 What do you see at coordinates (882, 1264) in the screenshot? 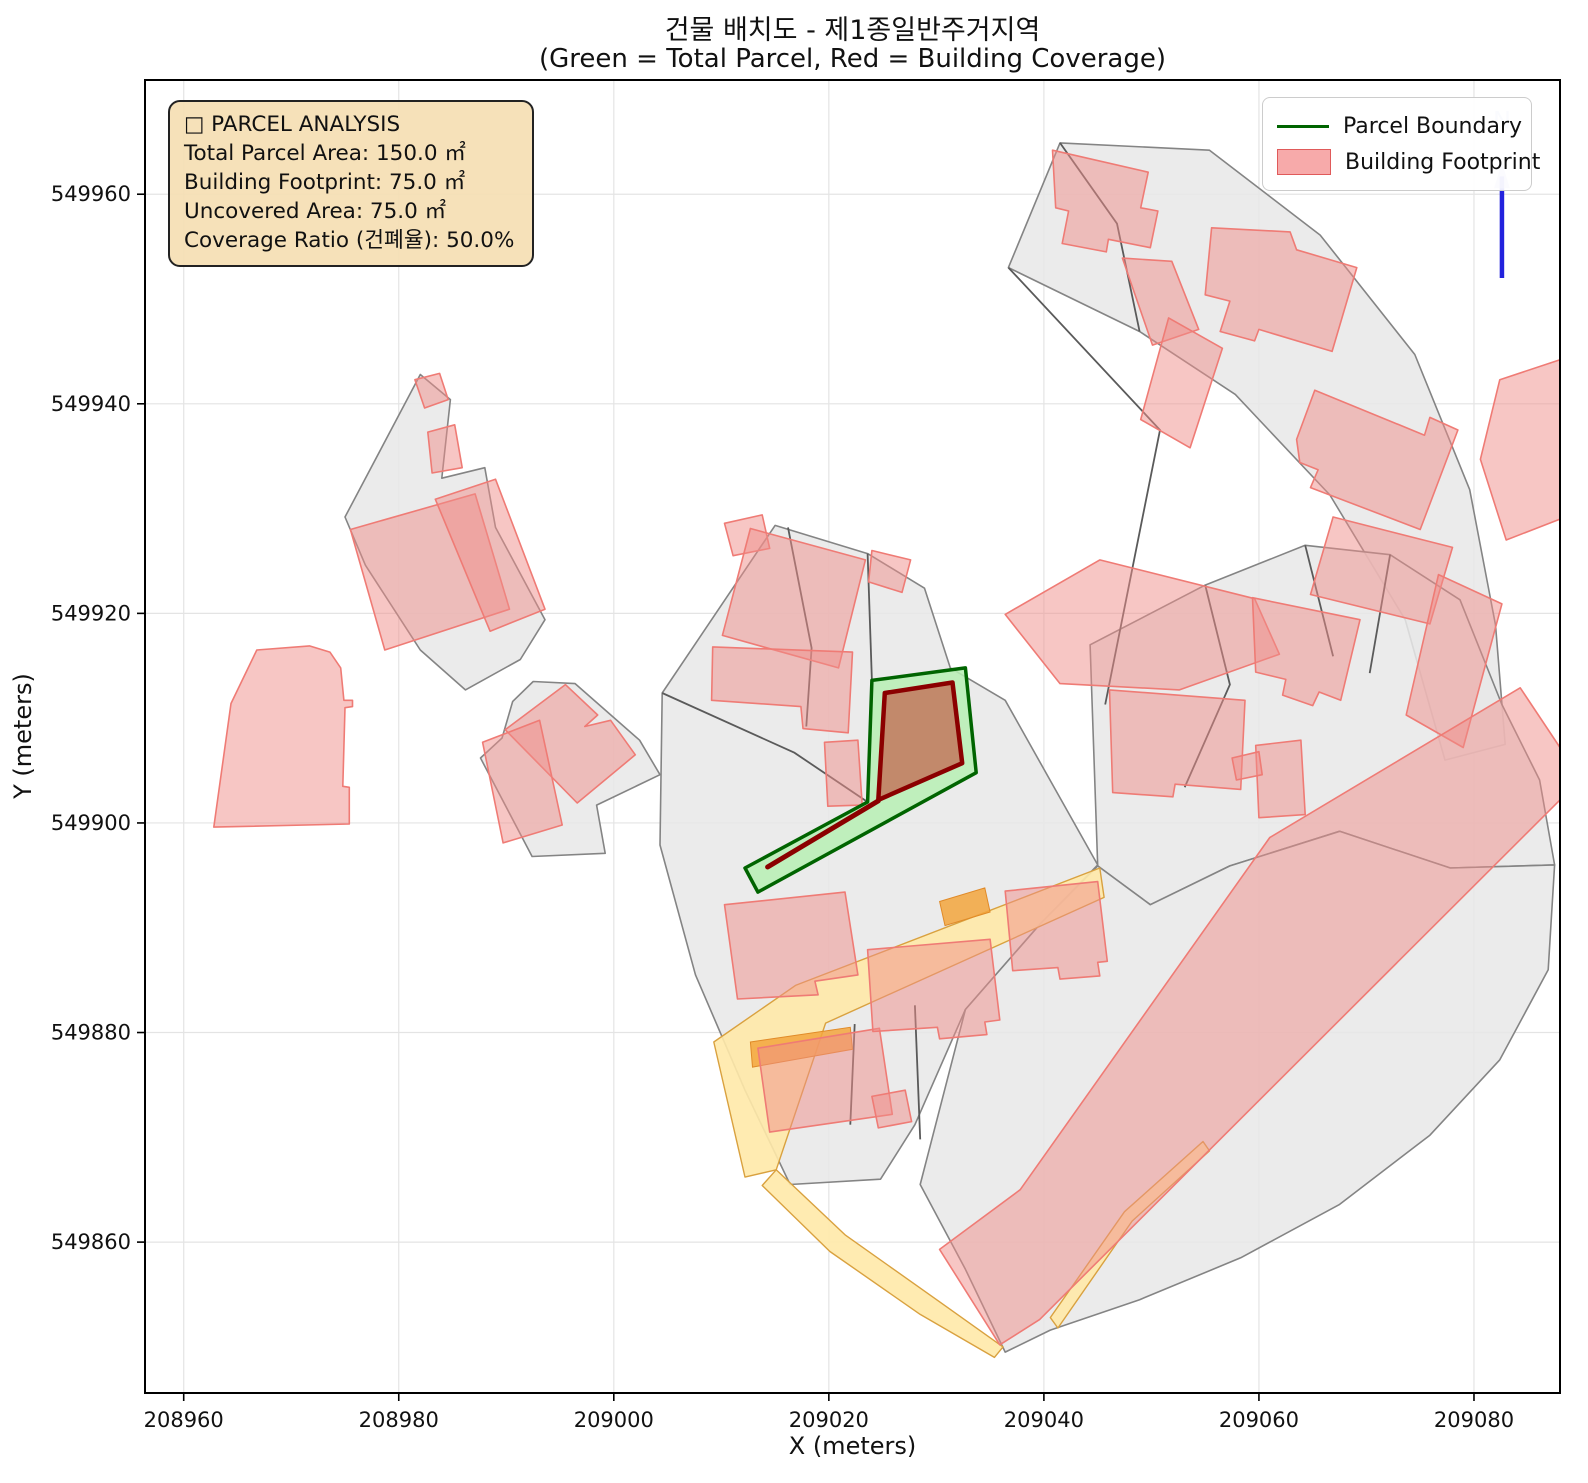
I see `road-polygon` at bounding box center [882, 1264].